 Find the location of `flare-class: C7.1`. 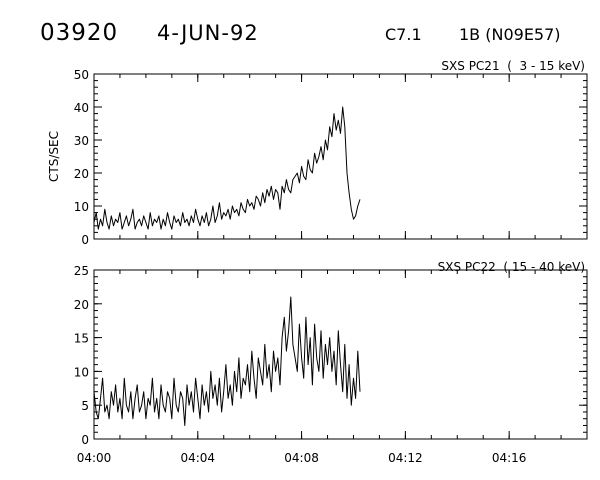

flare-class: C7.1 is located at coordinates (403, 34).